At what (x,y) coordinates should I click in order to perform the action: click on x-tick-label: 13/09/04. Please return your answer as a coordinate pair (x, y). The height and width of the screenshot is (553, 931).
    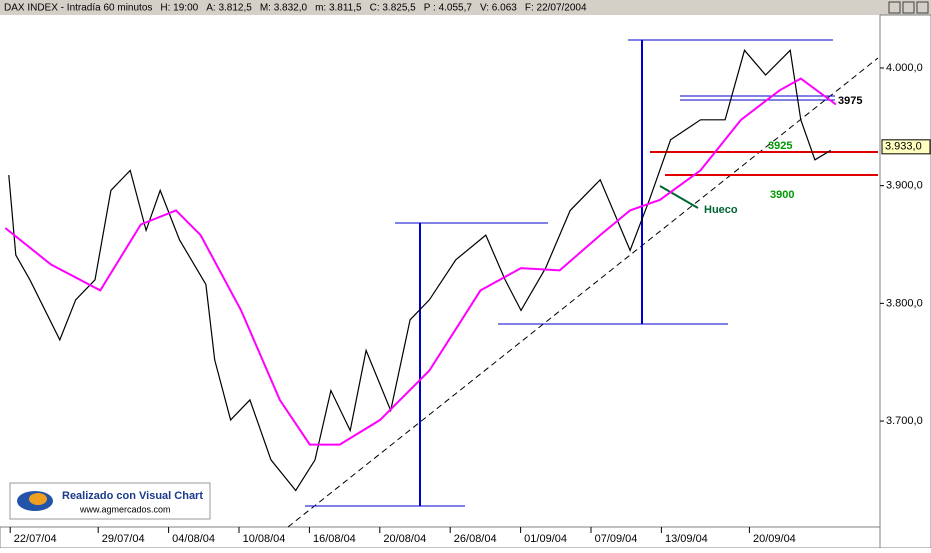
    Looking at the image, I should click on (686, 539).